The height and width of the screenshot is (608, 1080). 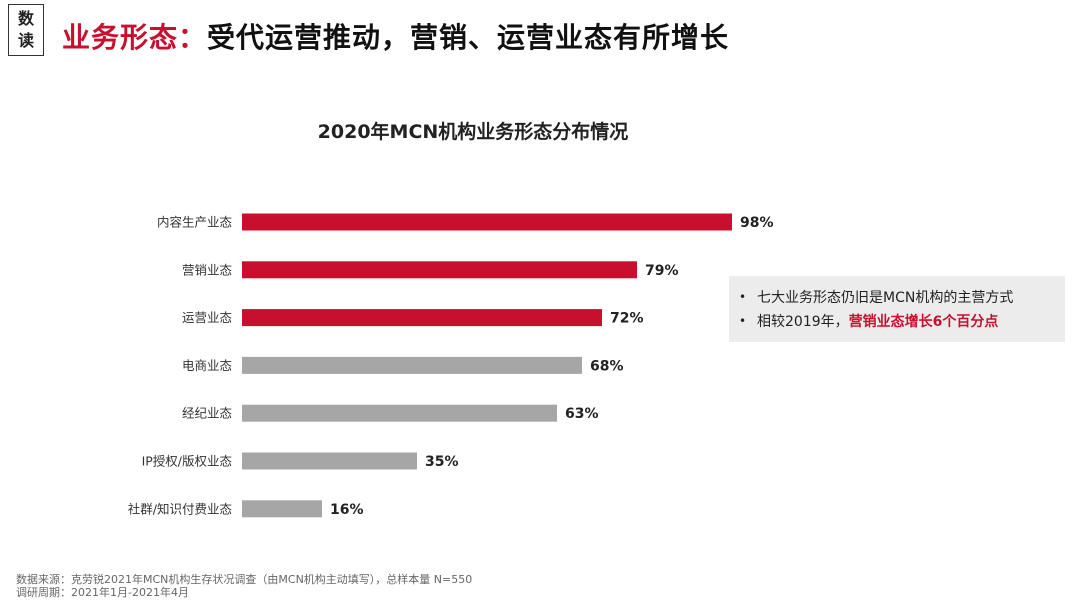 What do you see at coordinates (923, 322) in the screenshot?
I see `insight-text-2-highlight: 营销业态增长6个百分点` at bounding box center [923, 322].